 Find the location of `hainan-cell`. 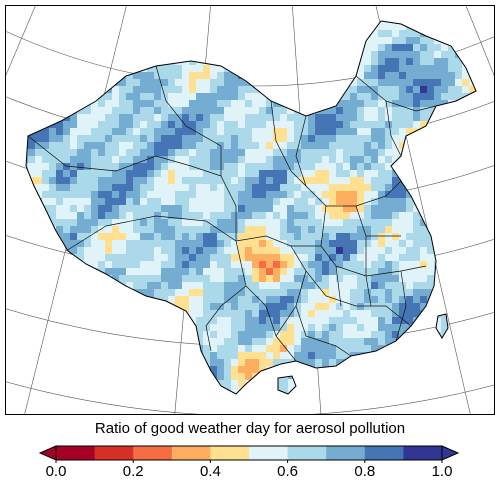

hainan-cell is located at coordinates (280, 383).